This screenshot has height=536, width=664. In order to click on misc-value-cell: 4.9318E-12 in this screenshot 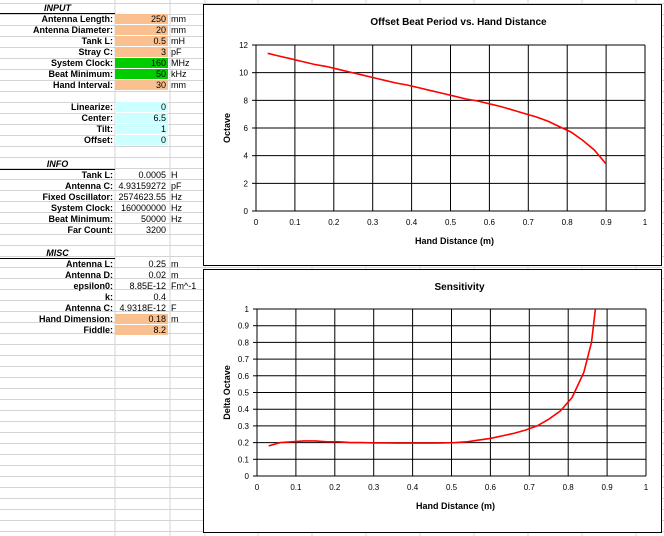, I will do `click(142, 308)`.